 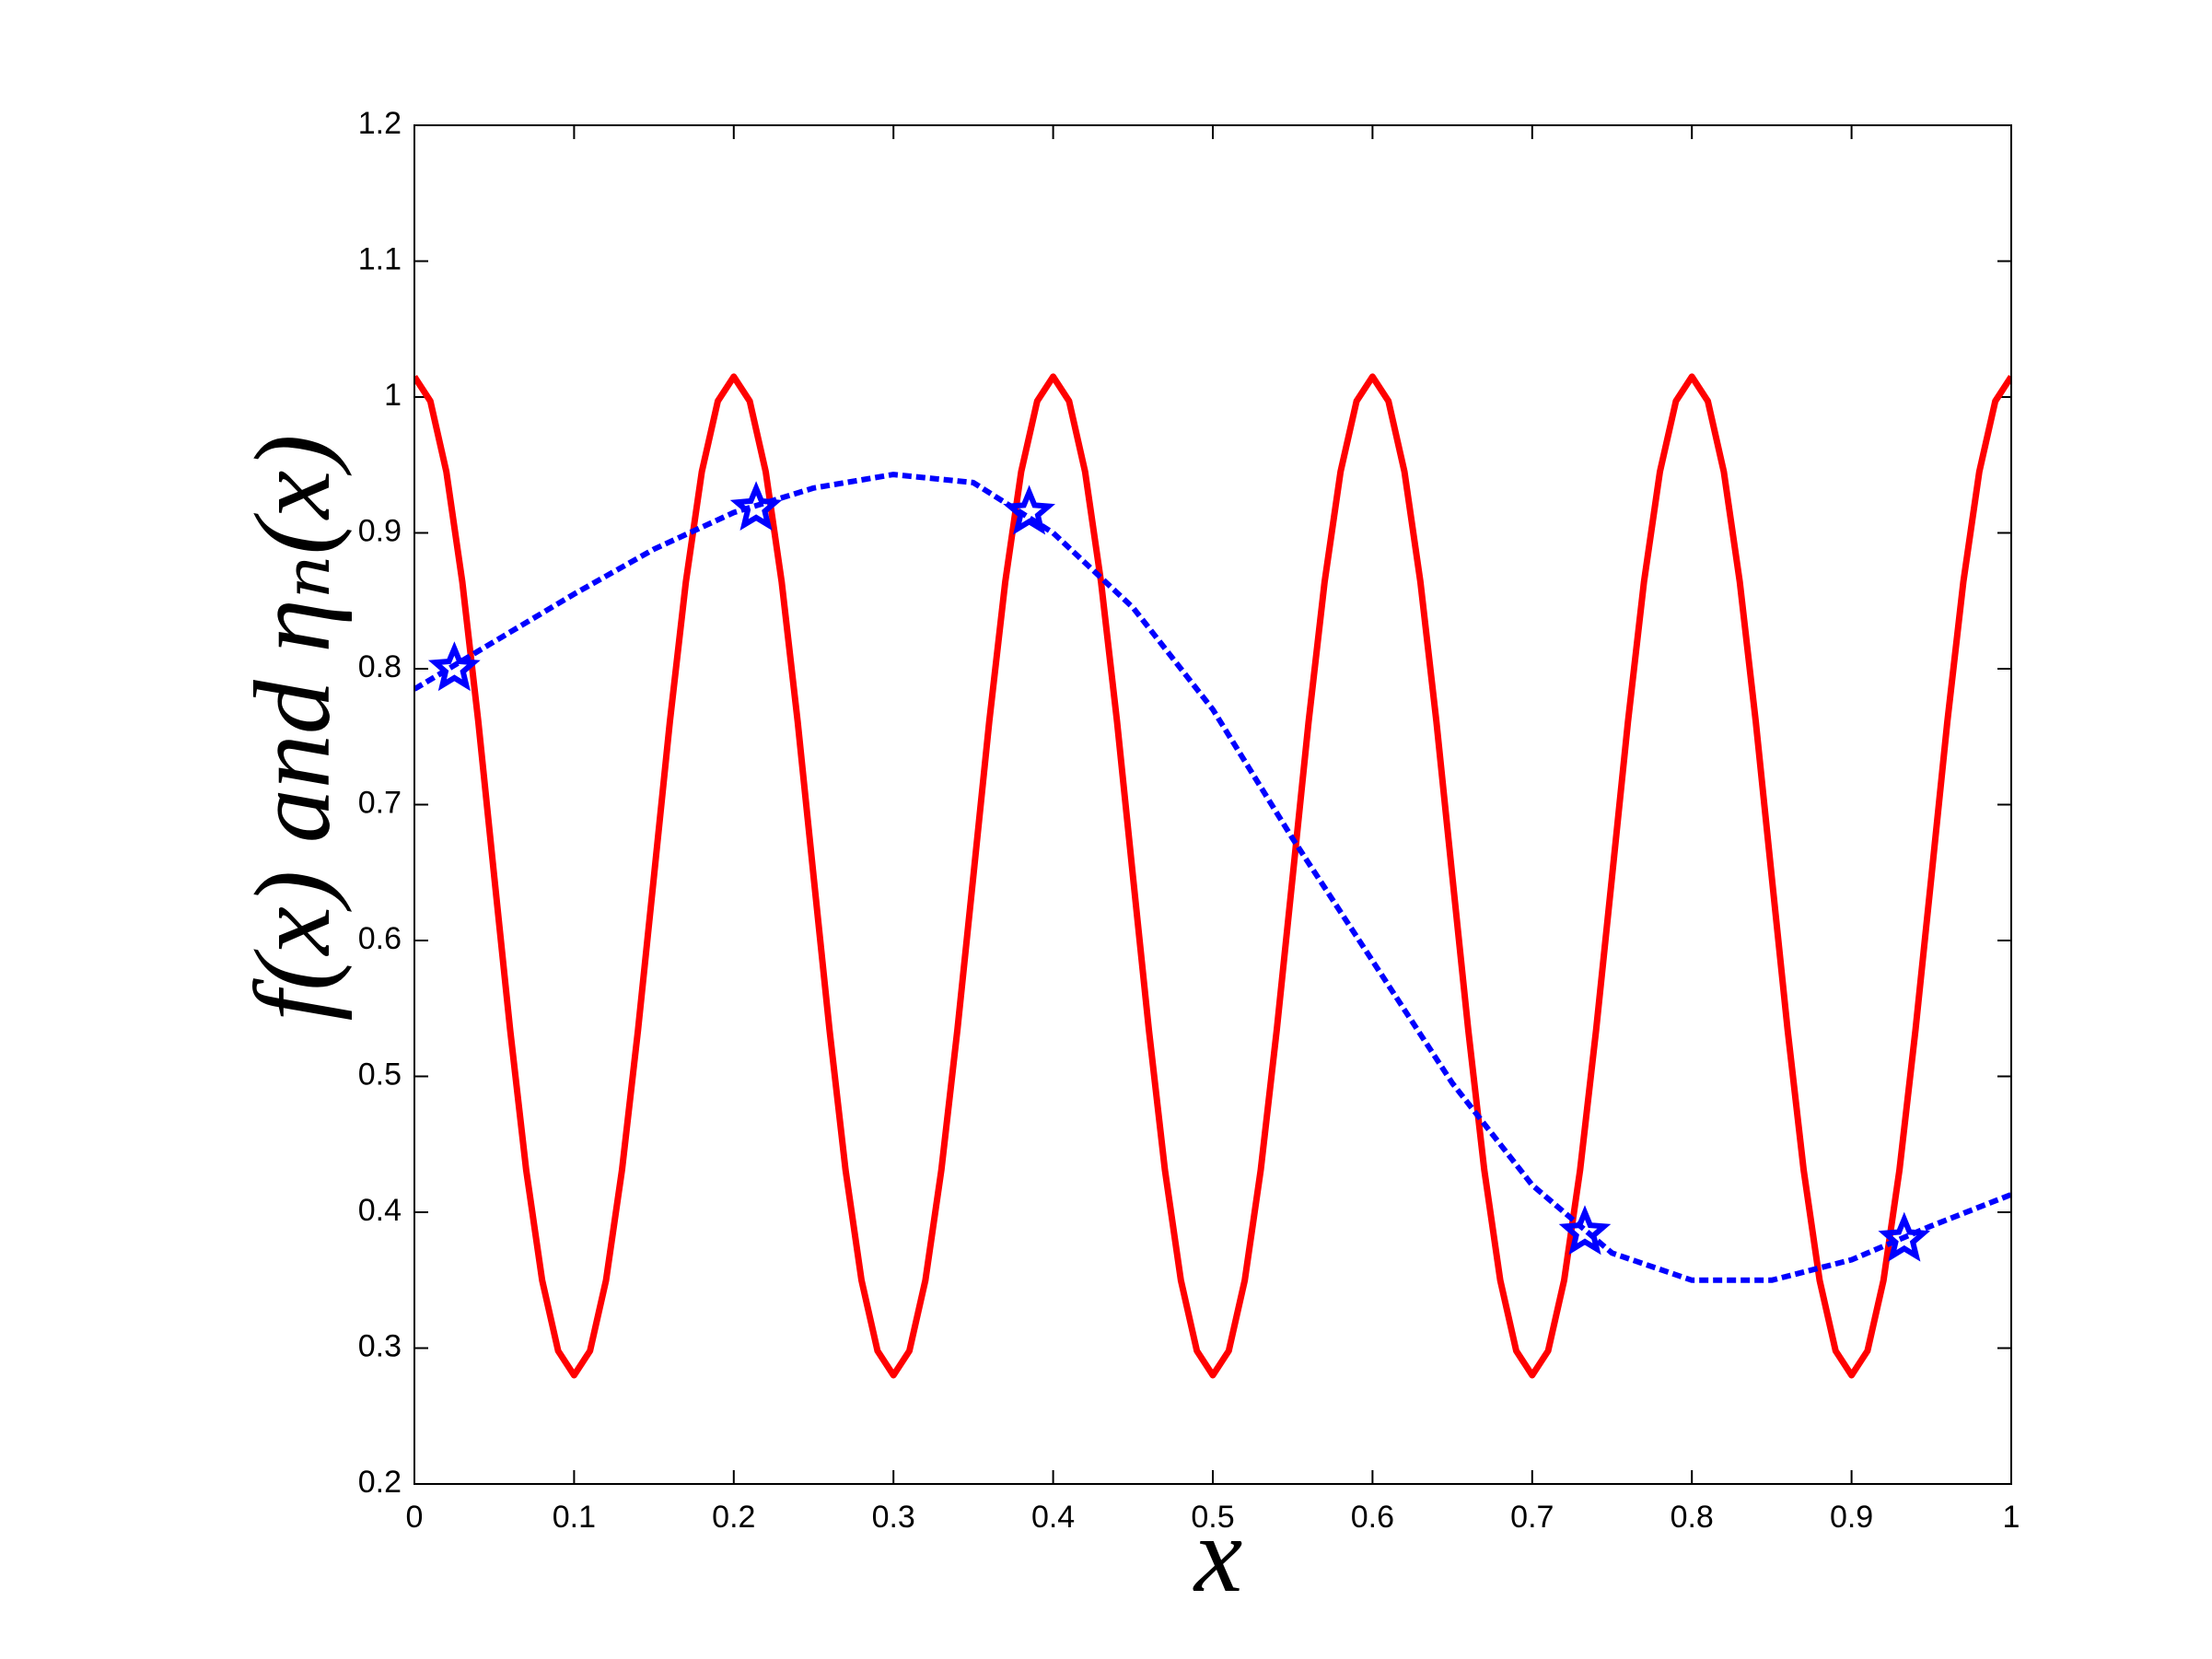 What do you see at coordinates (380, 258) in the screenshot?
I see `y-tick-label: 1.1` at bounding box center [380, 258].